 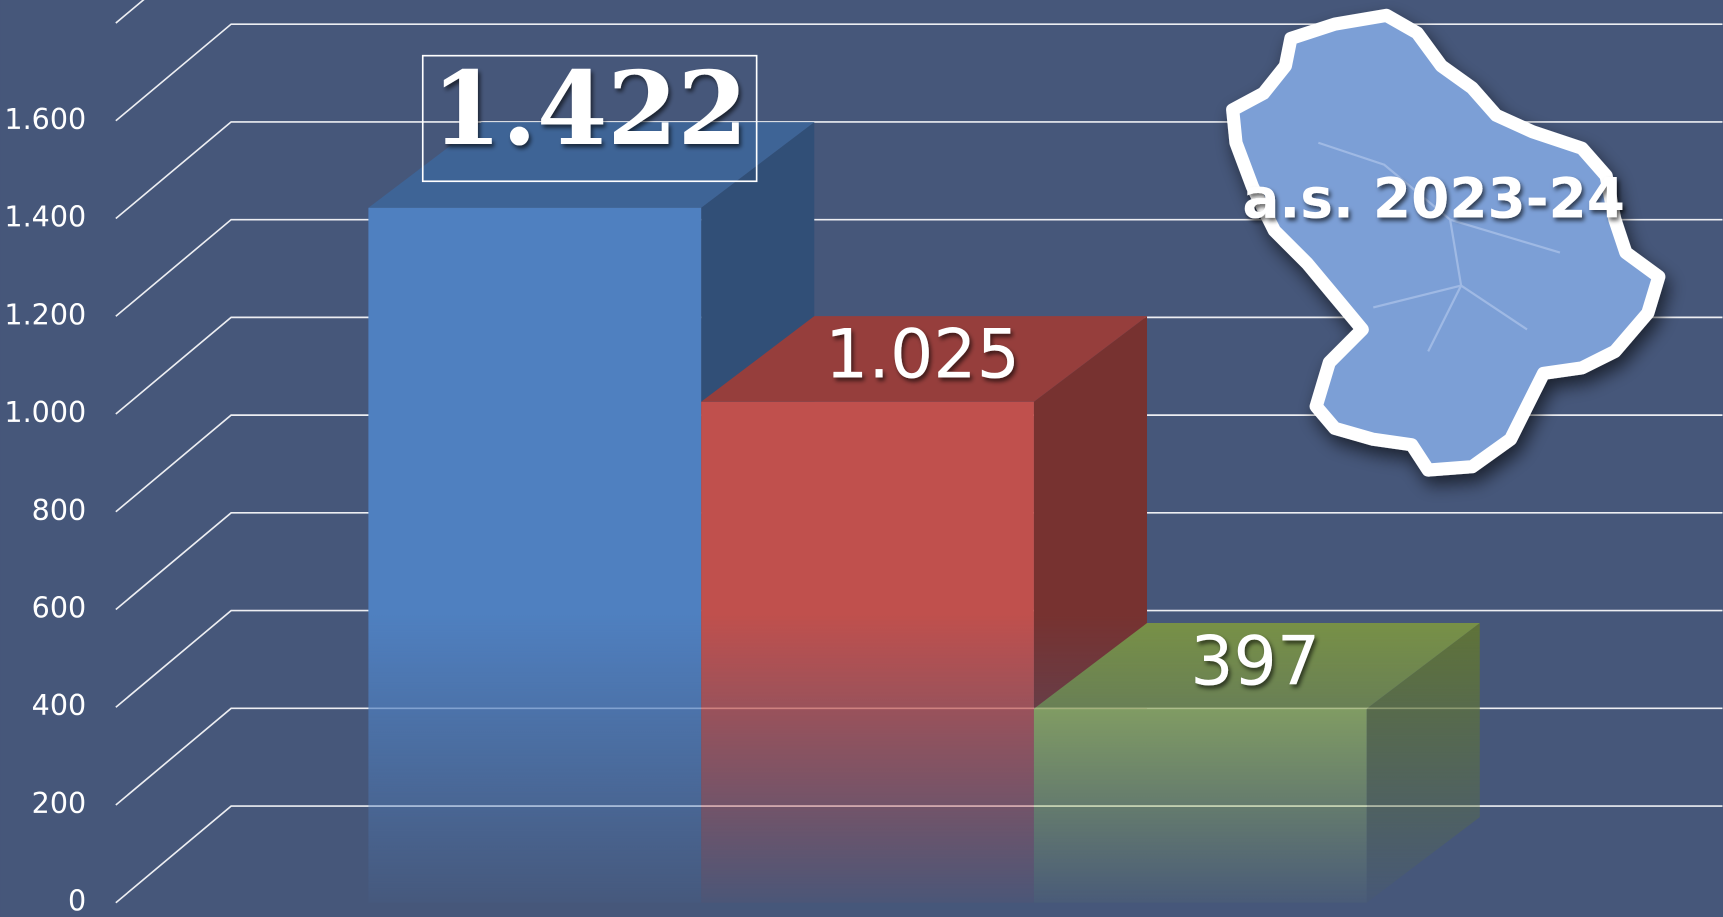 I want to click on y-tick-label: 1.000, so click(x=45, y=412).